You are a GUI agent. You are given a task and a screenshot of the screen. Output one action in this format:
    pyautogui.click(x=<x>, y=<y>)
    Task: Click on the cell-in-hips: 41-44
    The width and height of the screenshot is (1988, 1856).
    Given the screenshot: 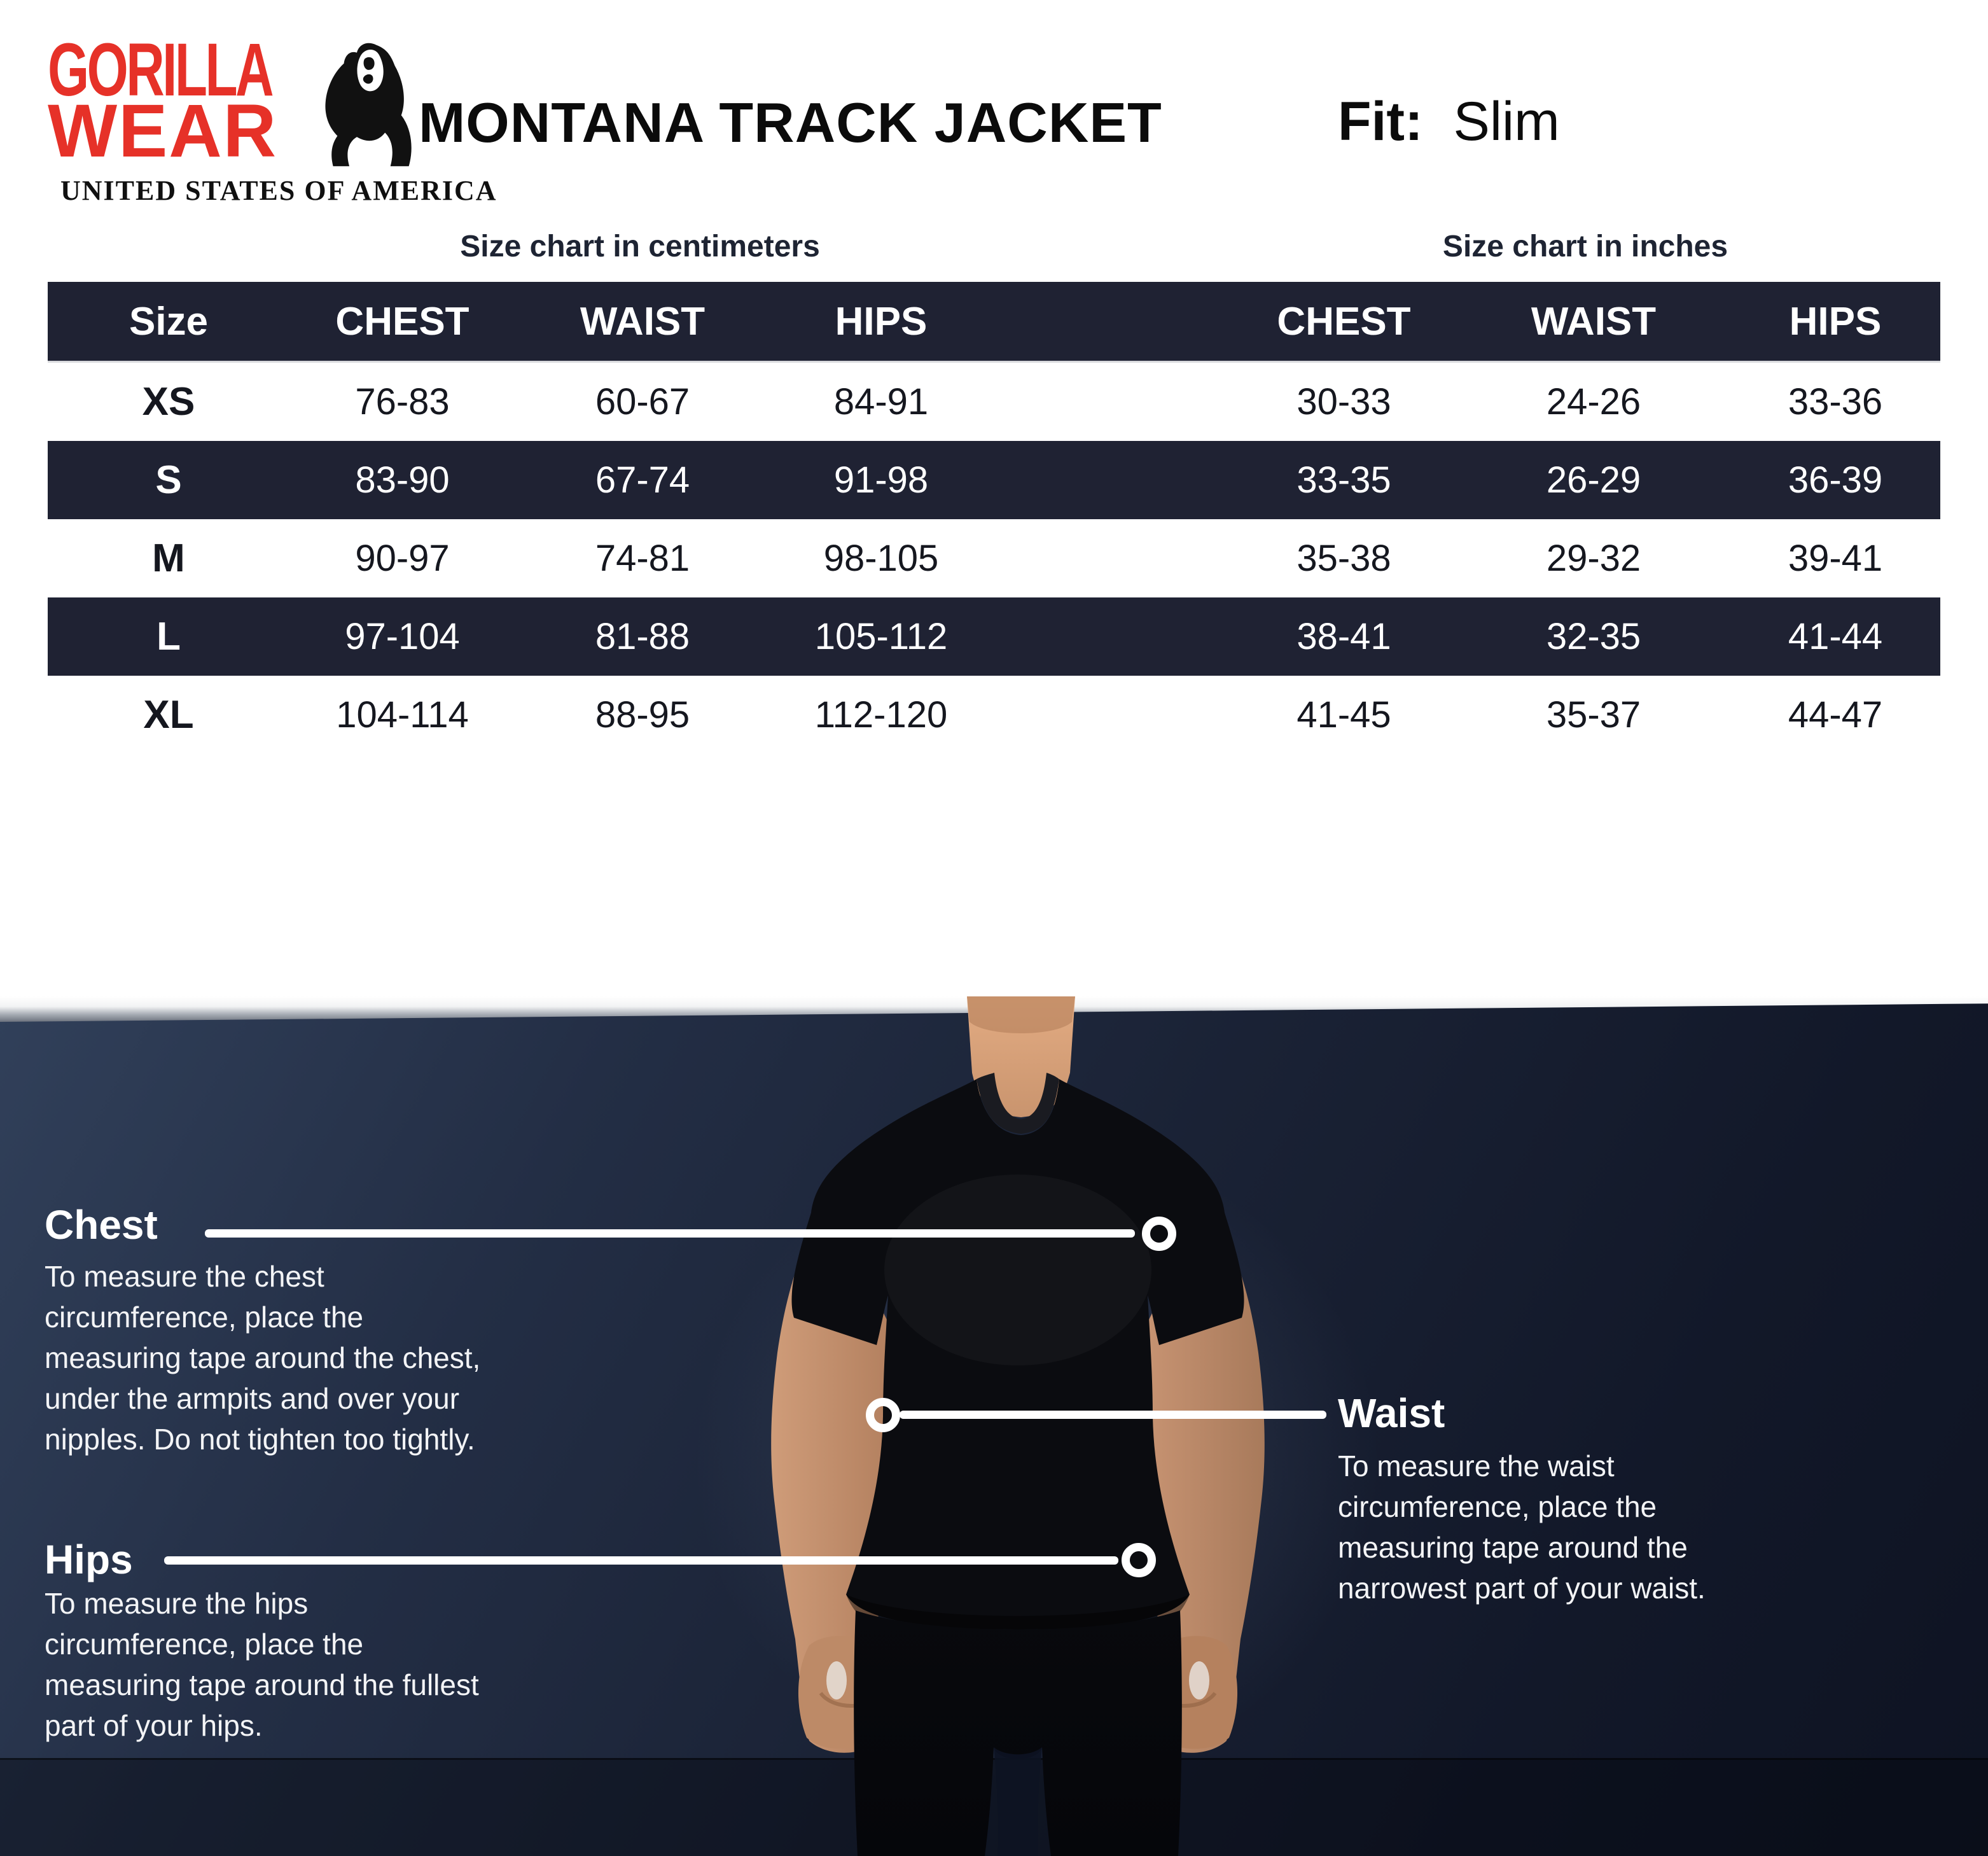 What is the action you would take?
    pyautogui.click(x=1835, y=636)
    